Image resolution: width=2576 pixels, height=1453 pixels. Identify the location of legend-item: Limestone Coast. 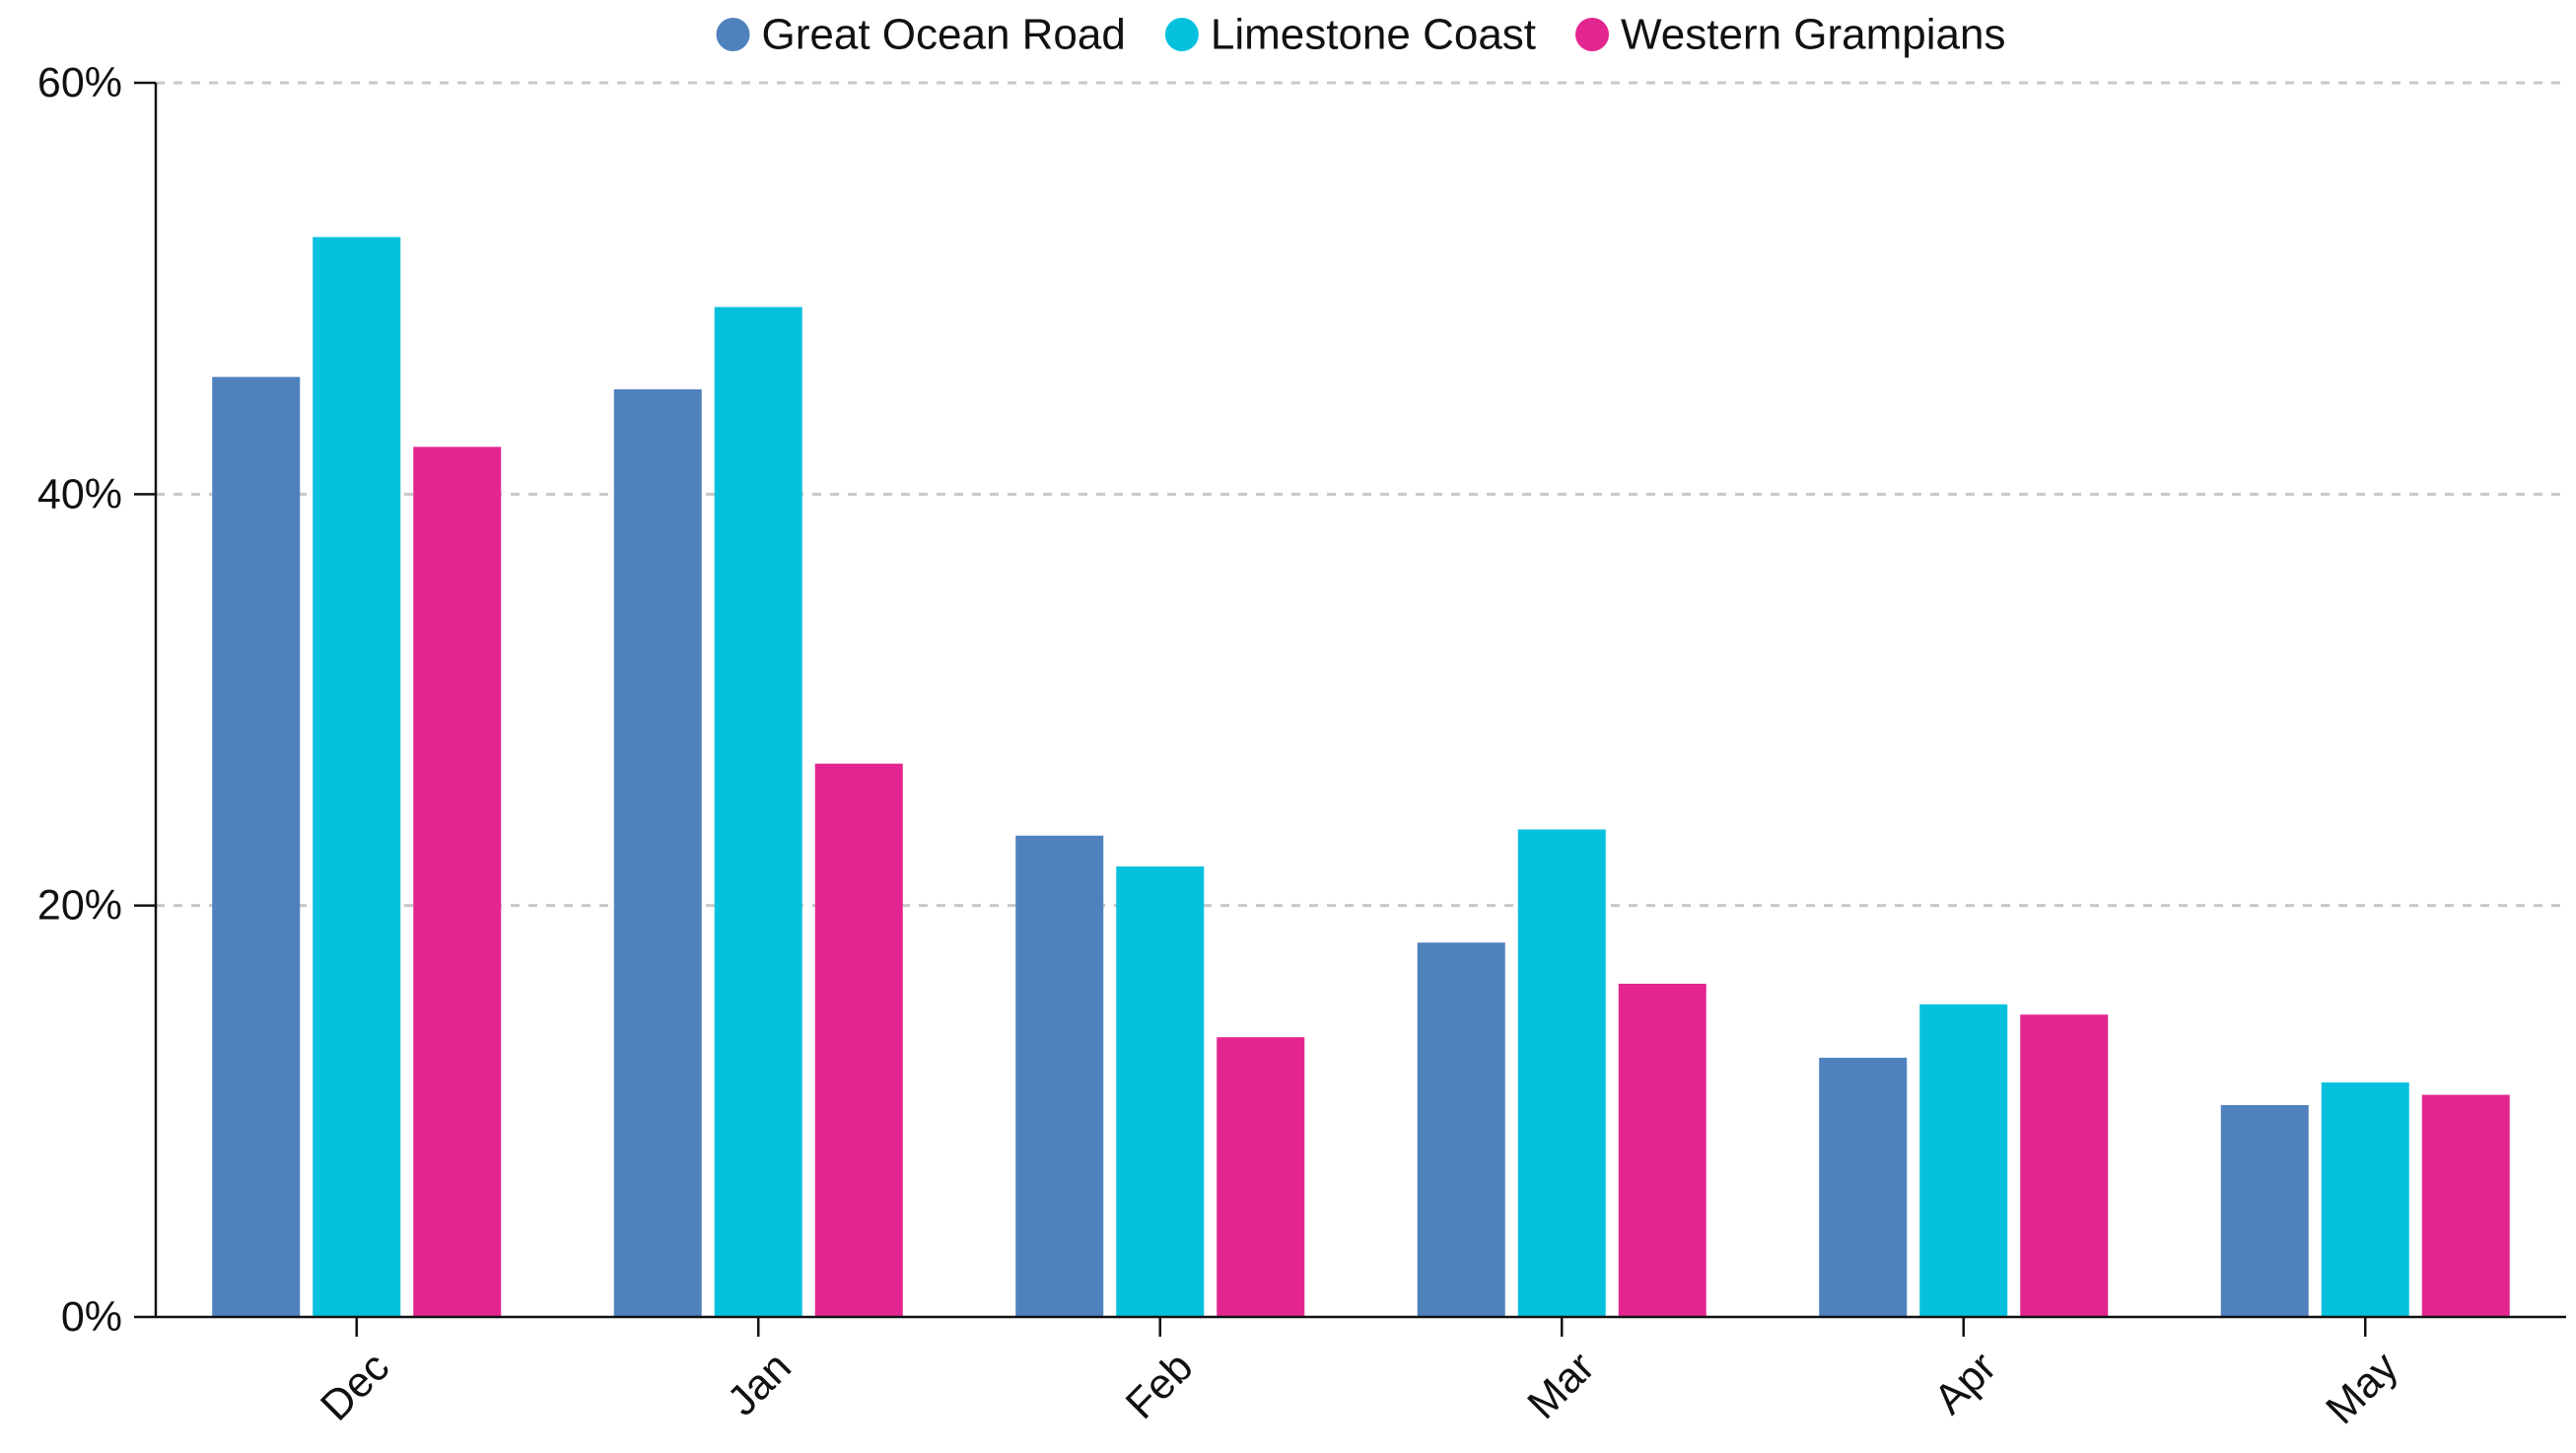
(1350, 35).